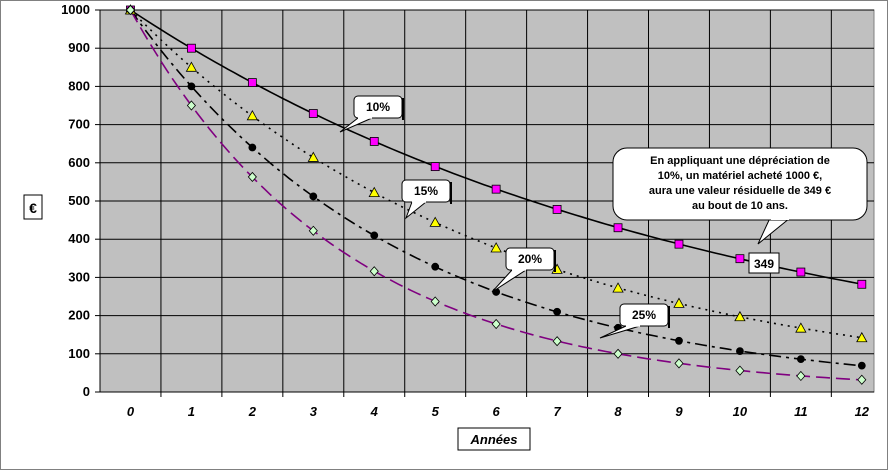 This screenshot has height=470, width=888. Describe the element at coordinates (79, 315) in the screenshot. I see `y-tick-label: 200` at that location.